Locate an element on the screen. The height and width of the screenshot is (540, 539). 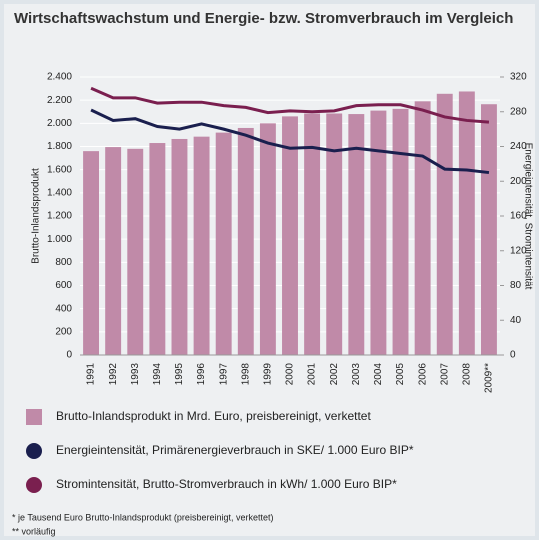
y-tick-label: 800 is located at coordinates (63, 262).